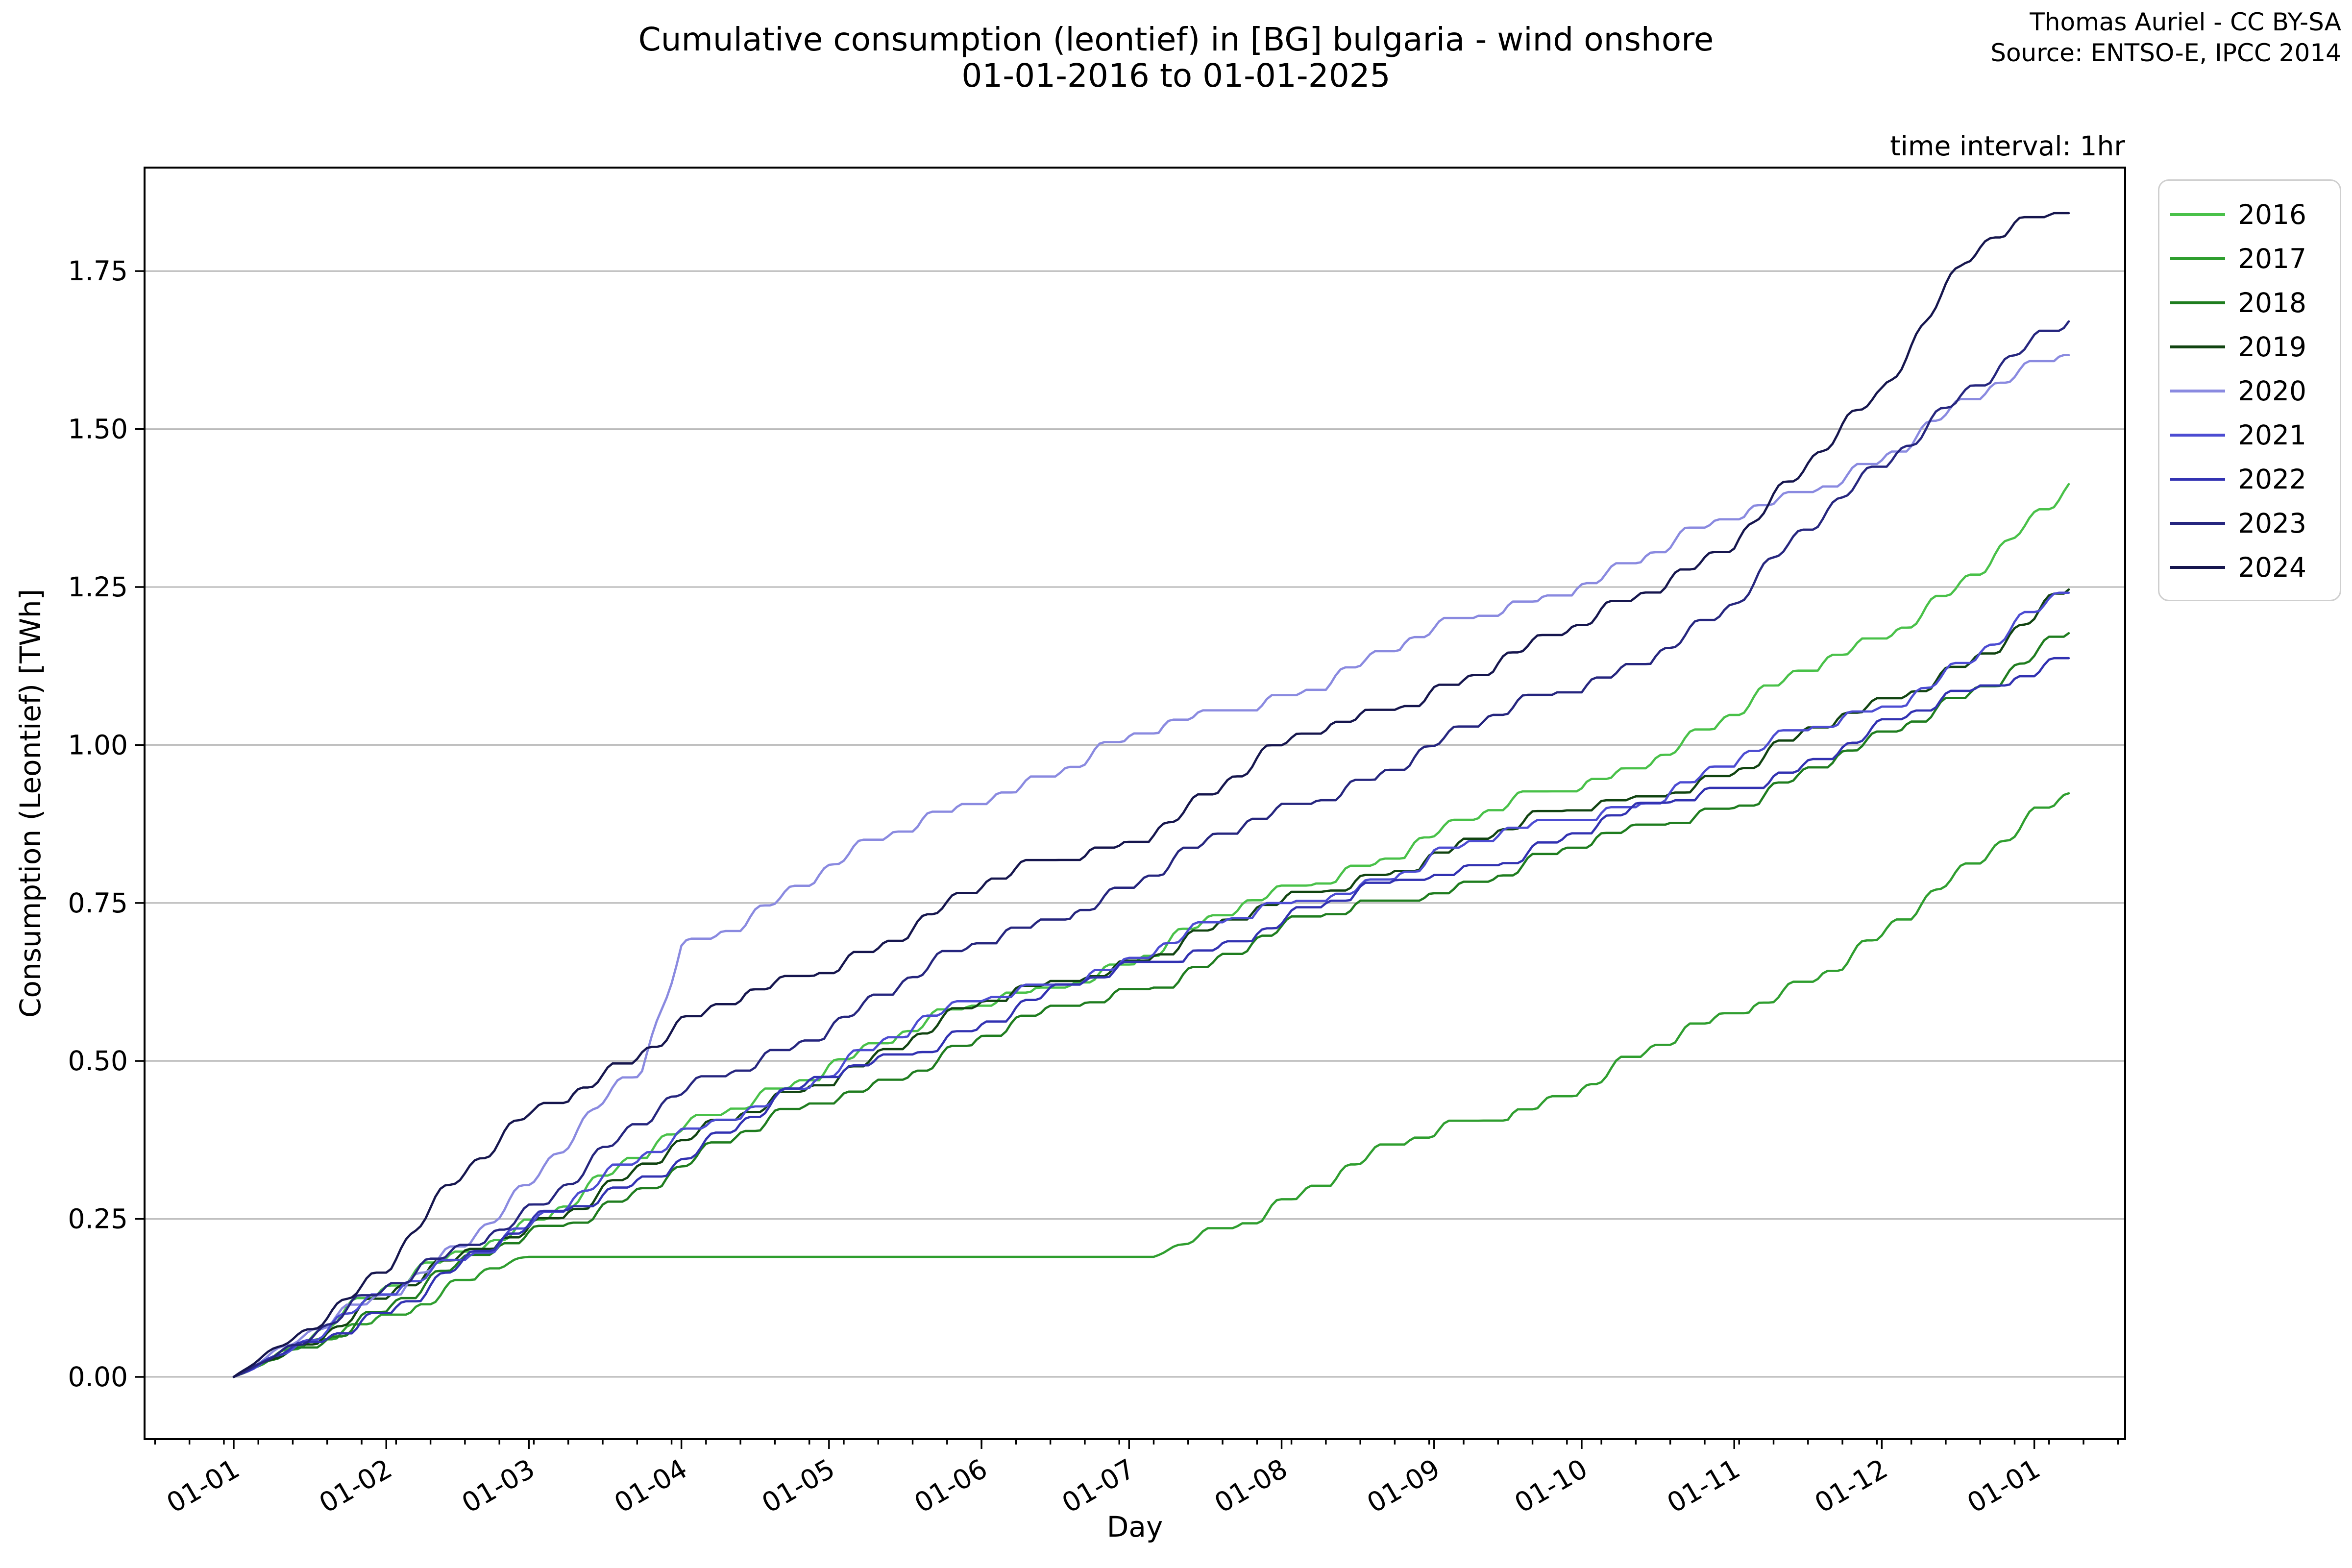  Describe the element at coordinates (355, 1486) in the screenshot. I see `x-tick-label: 01-02` at that location.